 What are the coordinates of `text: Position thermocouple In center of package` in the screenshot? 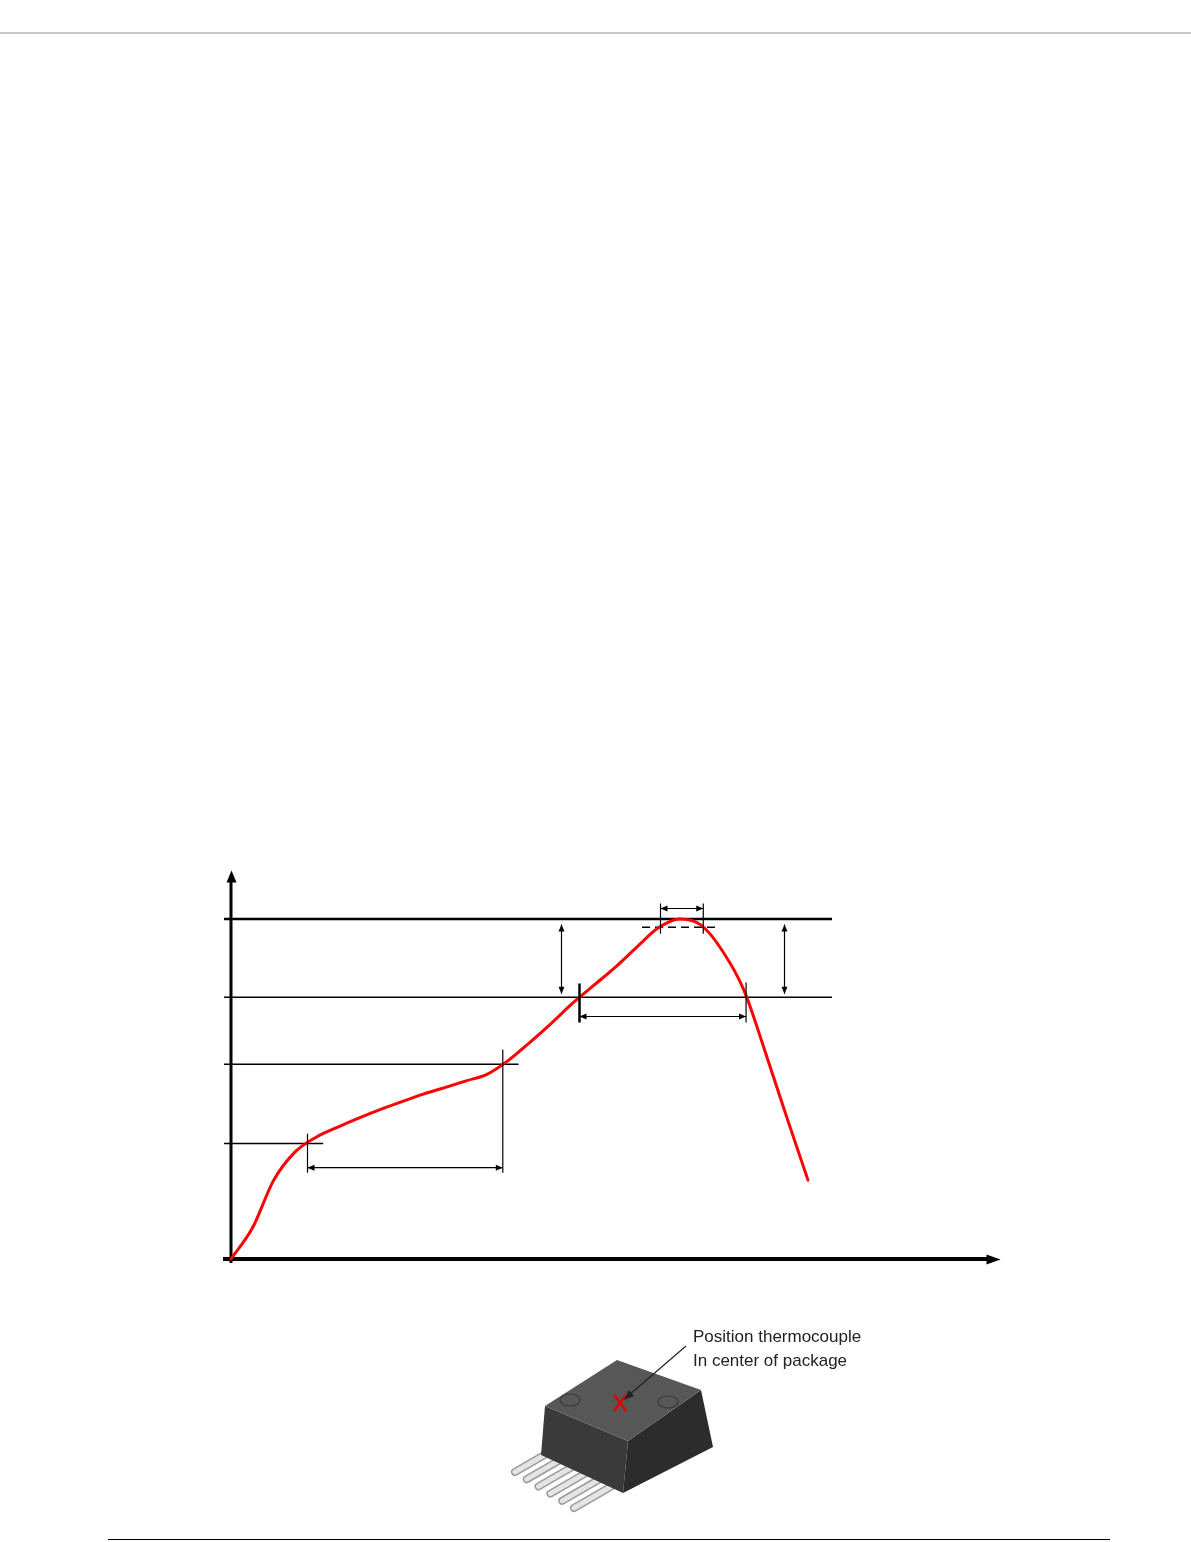 It's located at (777, 1349).